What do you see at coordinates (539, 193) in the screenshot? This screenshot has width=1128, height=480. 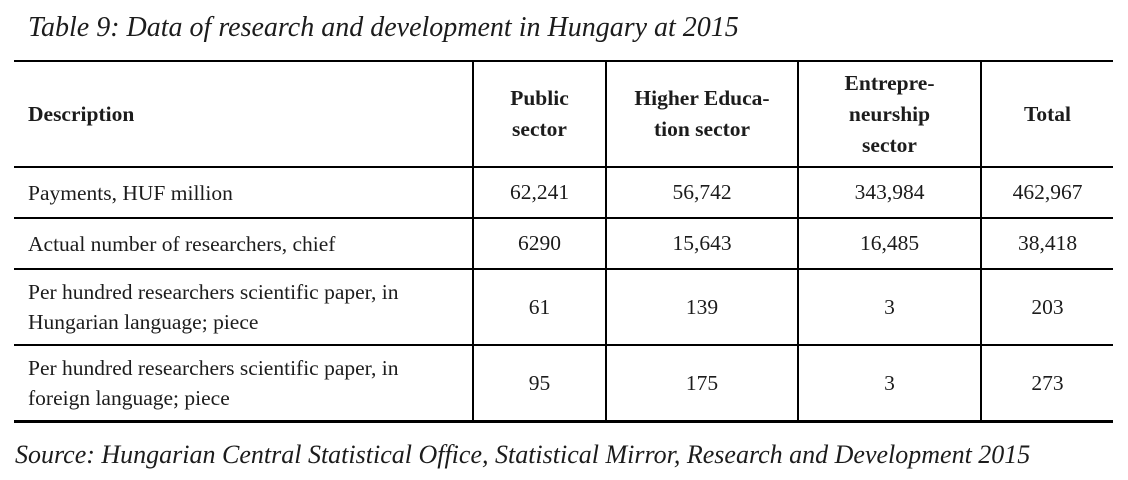 I see `cell-public-sector: 62,241` at bounding box center [539, 193].